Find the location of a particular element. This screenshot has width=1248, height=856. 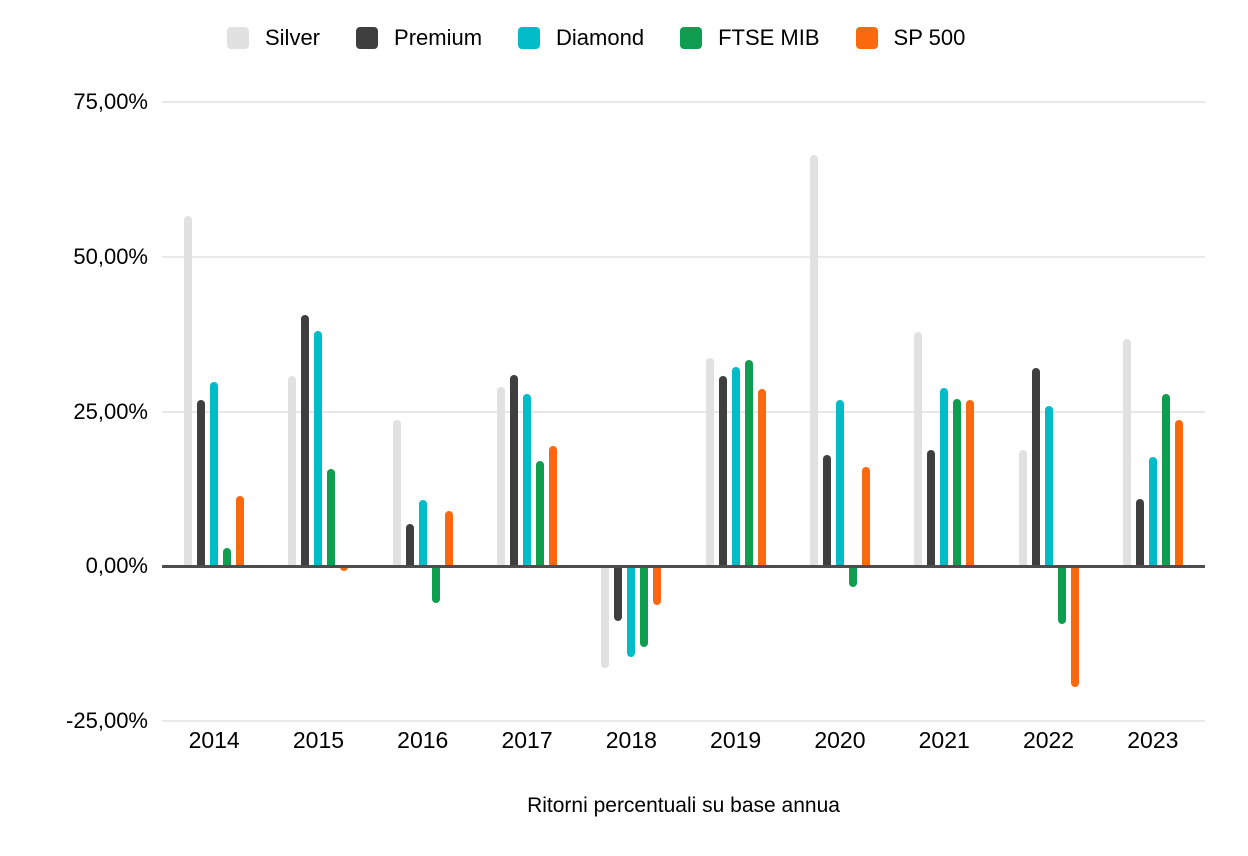

chart-legend: Silver Premium Diamond FTSE MIB SP 500 is located at coordinates (596, 38).